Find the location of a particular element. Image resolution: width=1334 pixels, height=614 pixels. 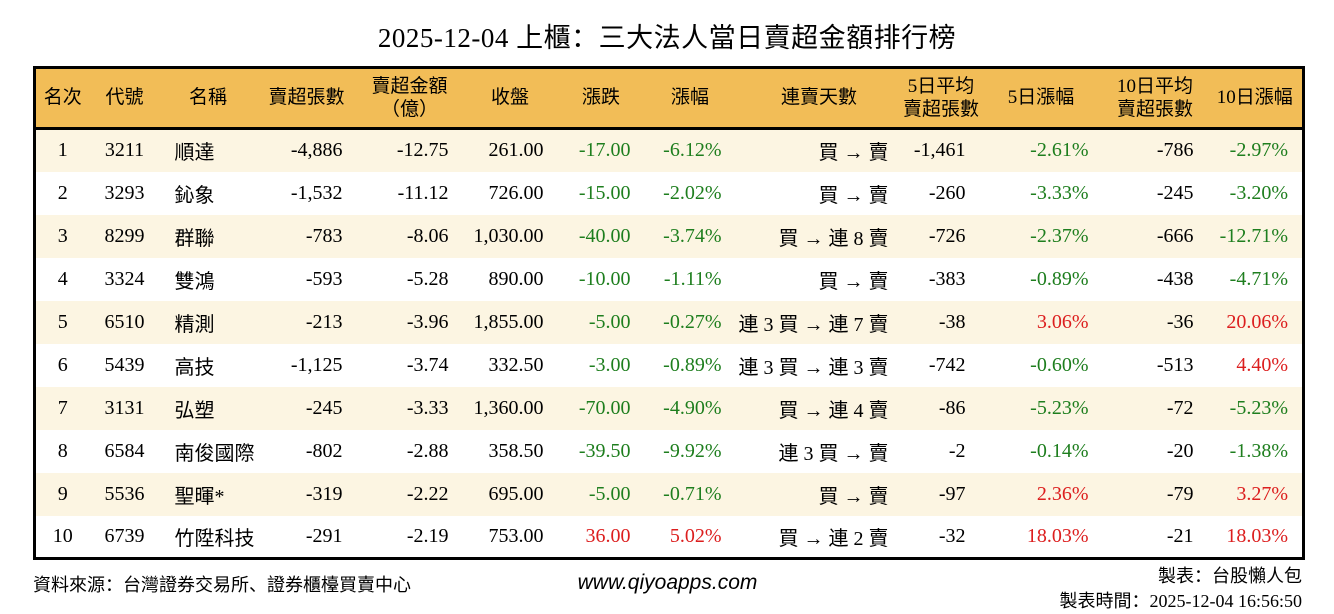

cell-rank: 8 is located at coordinates (62, 450).